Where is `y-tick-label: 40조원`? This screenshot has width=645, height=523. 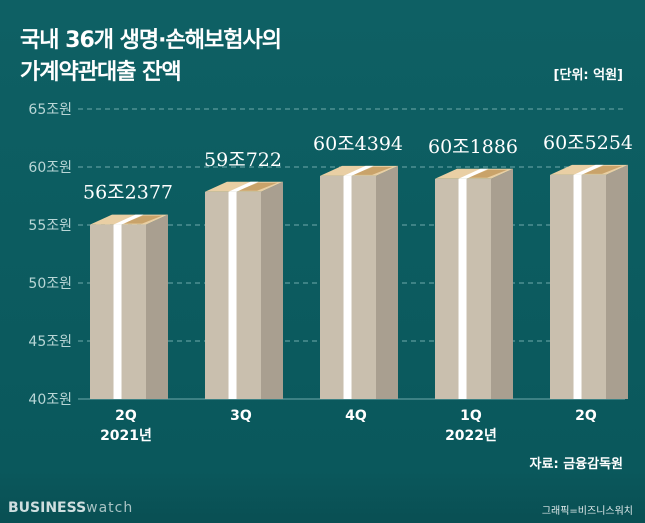 y-tick-label: 40조원 is located at coordinates (50, 400).